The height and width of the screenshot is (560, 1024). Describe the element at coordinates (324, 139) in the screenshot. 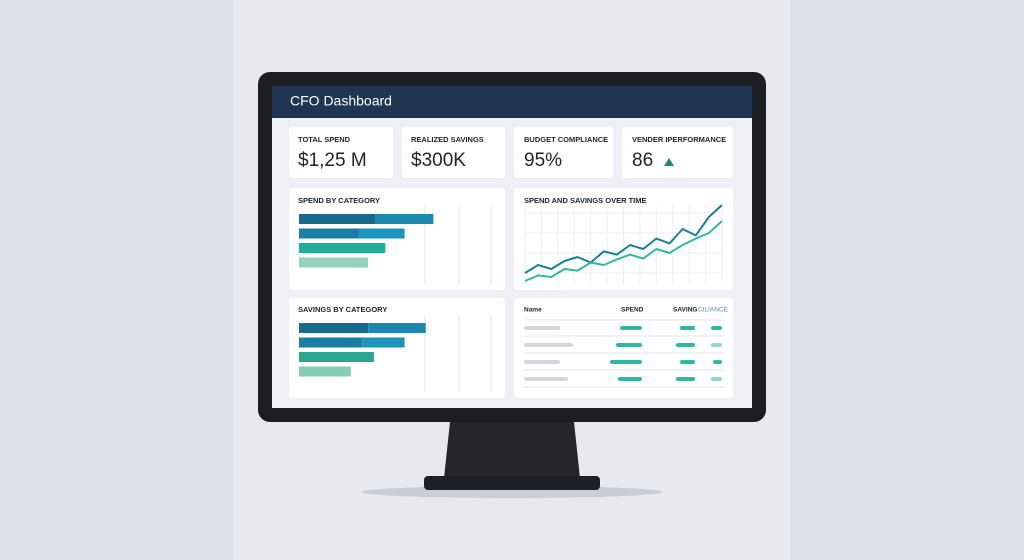

I see `kpi-label: TOTAL SPEND` at that location.